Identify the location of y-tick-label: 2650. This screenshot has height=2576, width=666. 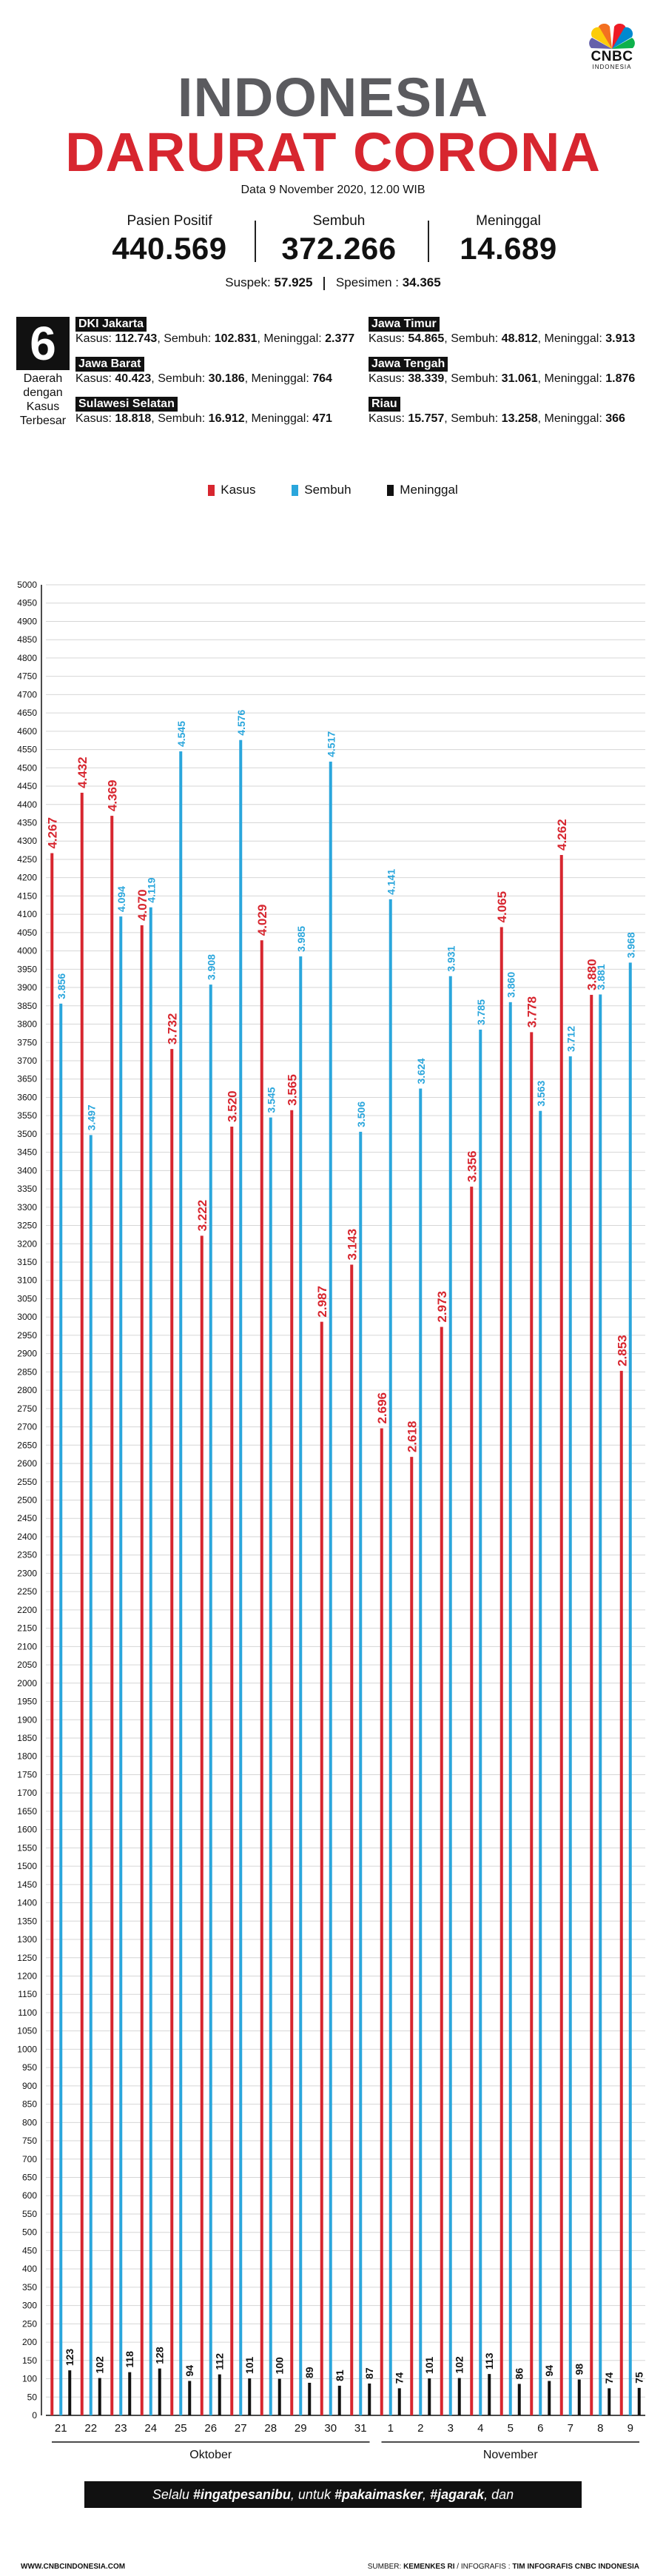
(27, 1445).